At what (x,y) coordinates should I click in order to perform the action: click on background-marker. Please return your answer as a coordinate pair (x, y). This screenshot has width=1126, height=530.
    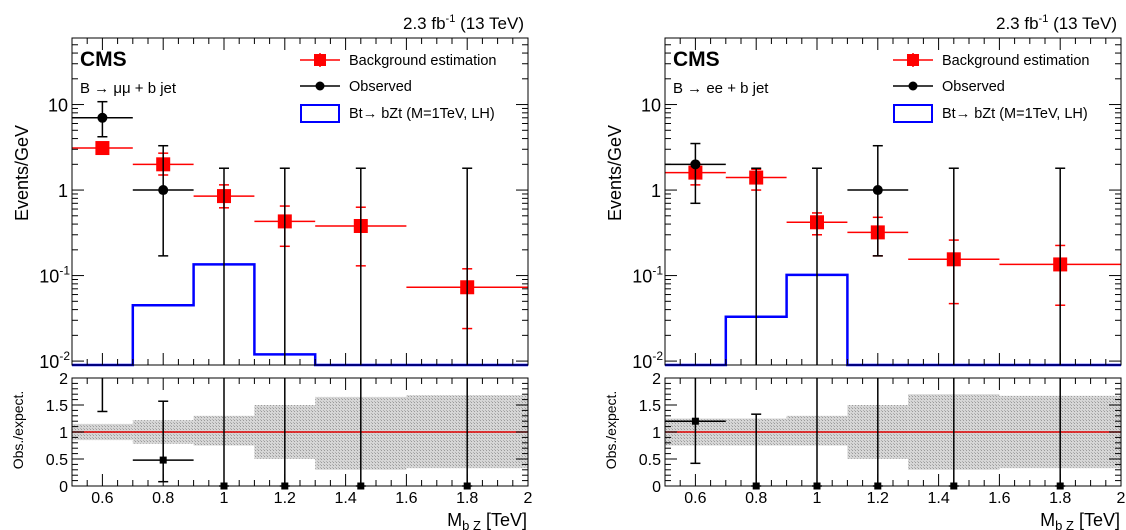
    Looking at the image, I should click on (102, 148).